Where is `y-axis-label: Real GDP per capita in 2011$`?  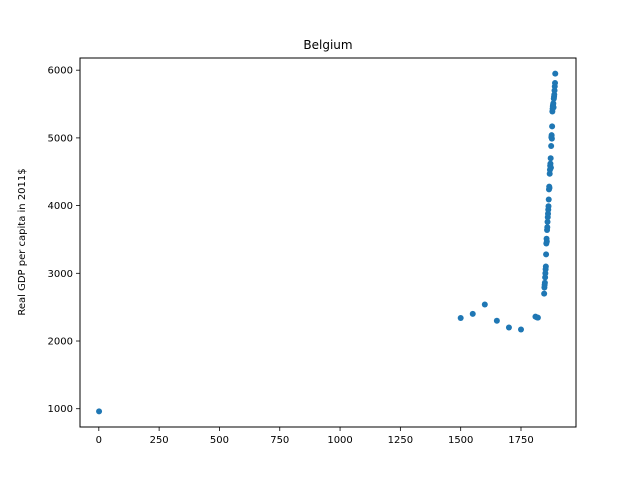 y-axis-label: Real GDP per capita in 2011$ is located at coordinates (22, 241).